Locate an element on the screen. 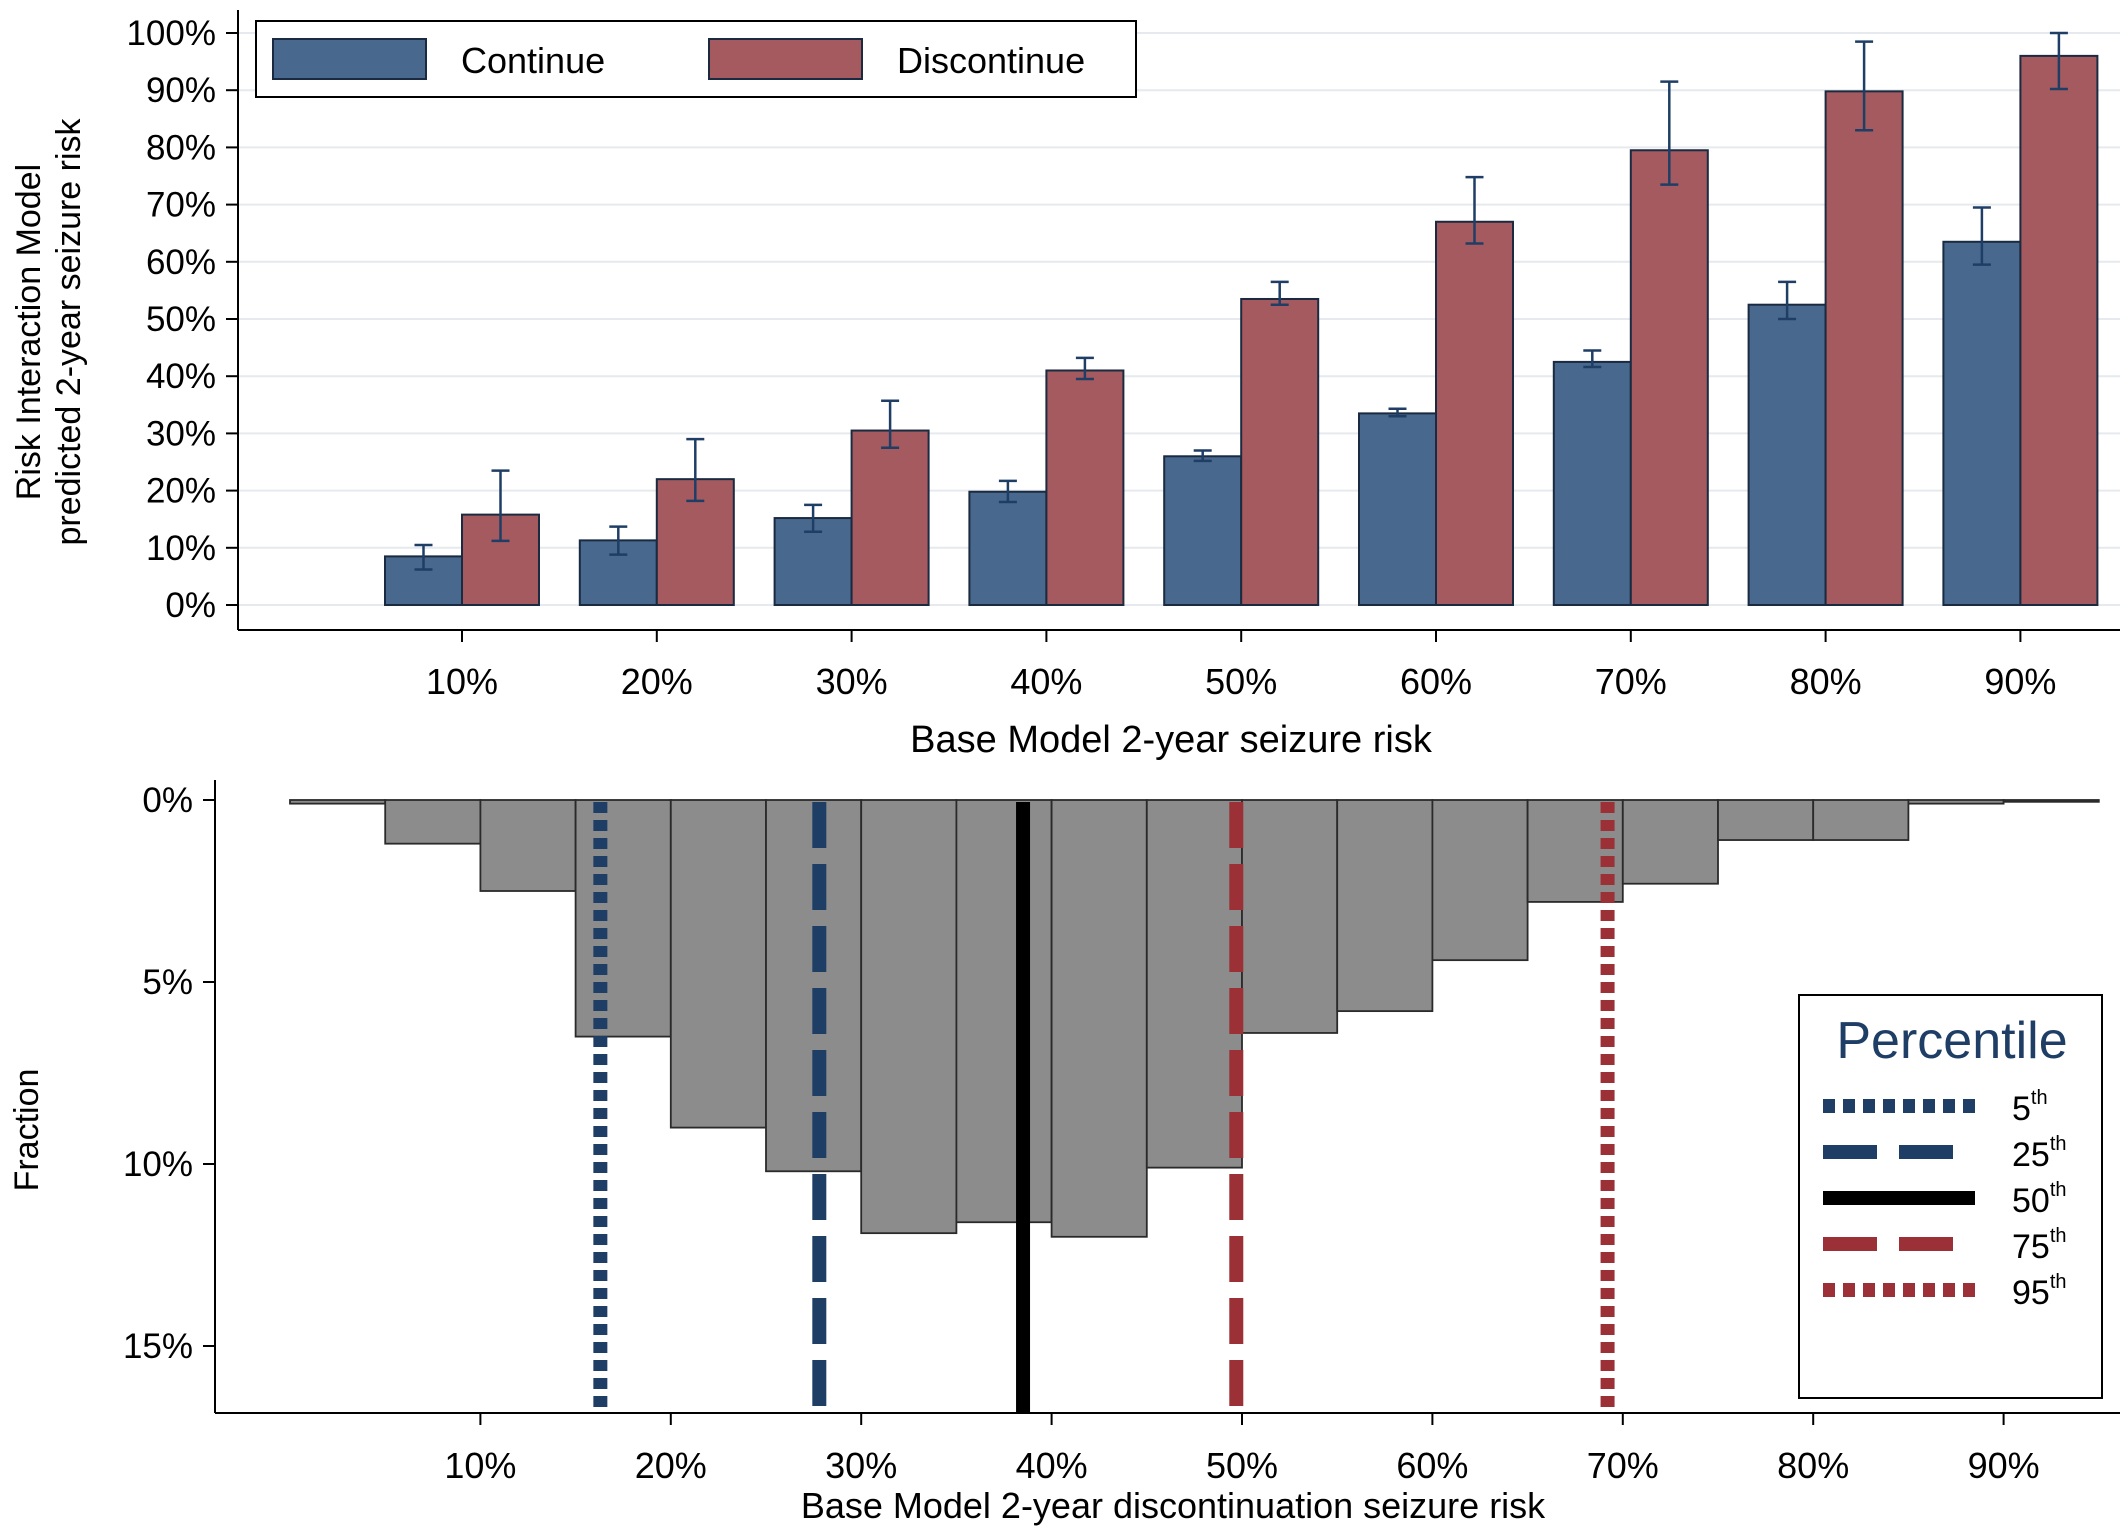 The width and height of the screenshot is (2128, 1533). percentile-legend-number: 25 is located at coordinates (2031, 1155).